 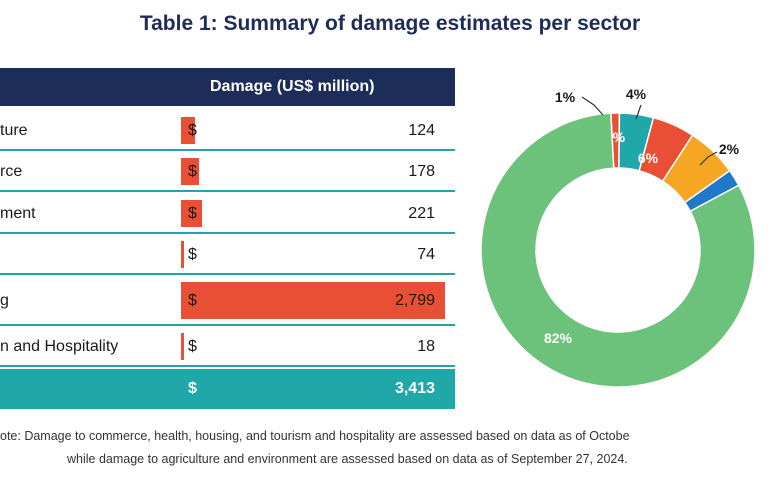 I want to click on total-value: 3,413, so click(x=414, y=388).